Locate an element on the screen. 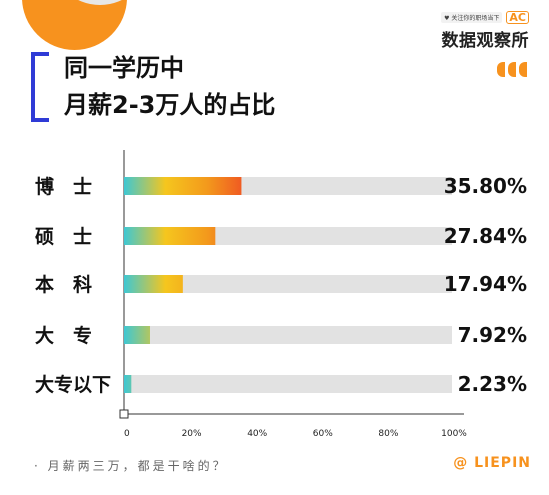 This screenshot has width=549, height=495. value-label: 7.92% is located at coordinates (492, 335).